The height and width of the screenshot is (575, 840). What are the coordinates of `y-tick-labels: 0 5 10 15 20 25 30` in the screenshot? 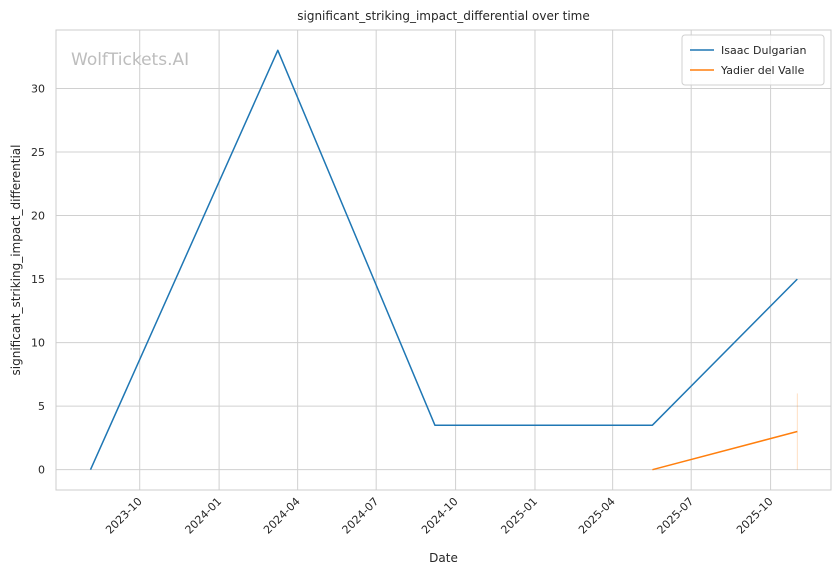 It's located at (38, 279).